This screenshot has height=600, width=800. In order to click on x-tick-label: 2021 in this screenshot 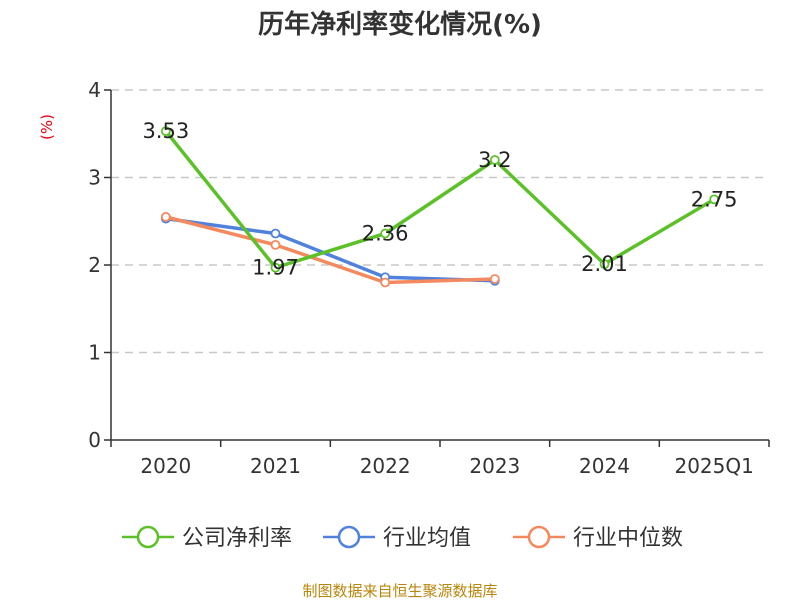, I will do `click(275, 466)`.